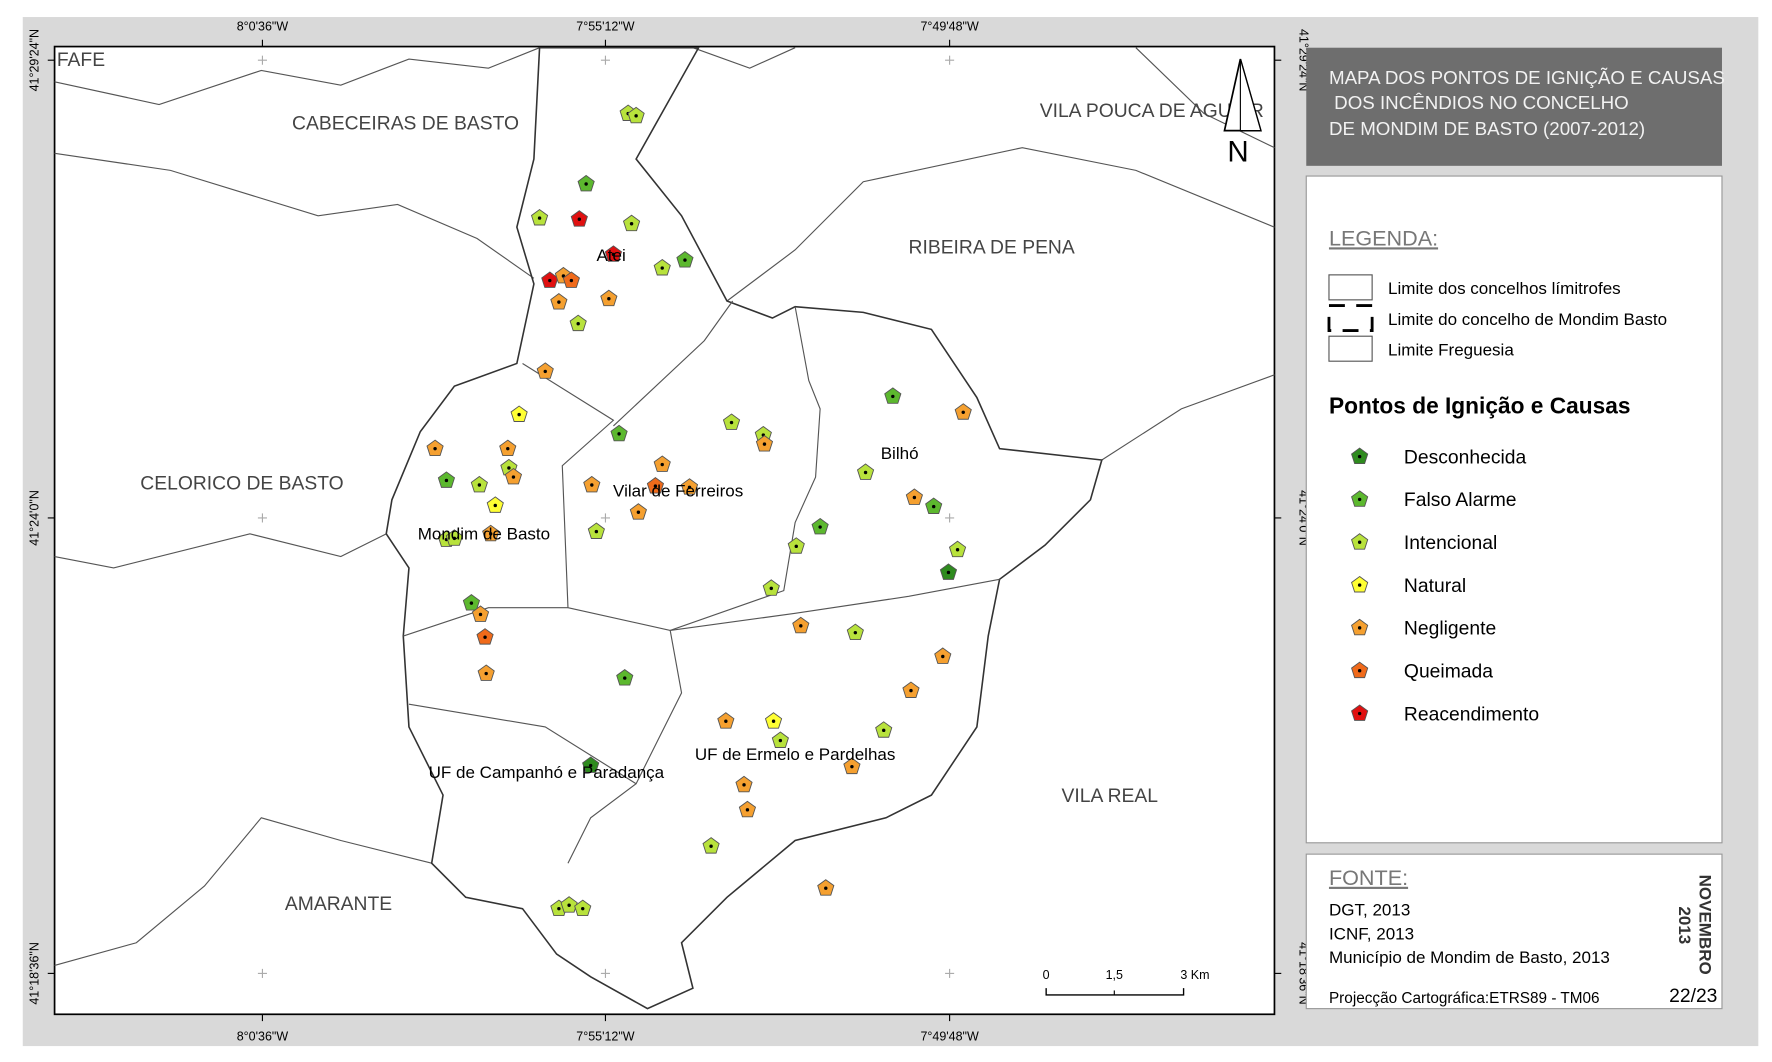 Image resolution: width=1772 pixels, height=1062 pixels. I want to click on legend-box, so click(1514, 509).